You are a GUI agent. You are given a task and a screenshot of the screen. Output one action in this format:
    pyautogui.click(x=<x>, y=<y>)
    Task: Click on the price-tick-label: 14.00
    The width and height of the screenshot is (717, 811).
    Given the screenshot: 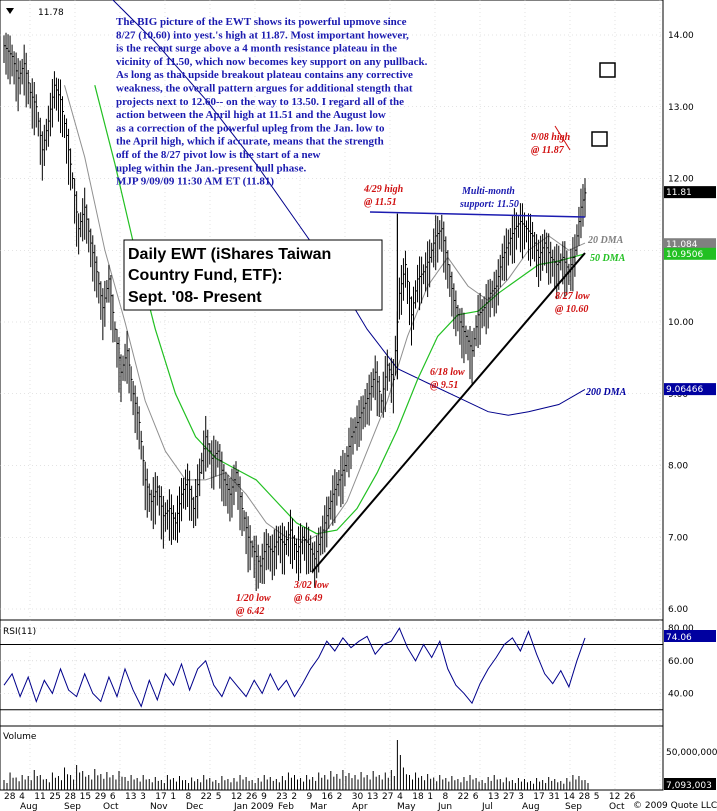 What is the action you would take?
    pyautogui.click(x=681, y=36)
    